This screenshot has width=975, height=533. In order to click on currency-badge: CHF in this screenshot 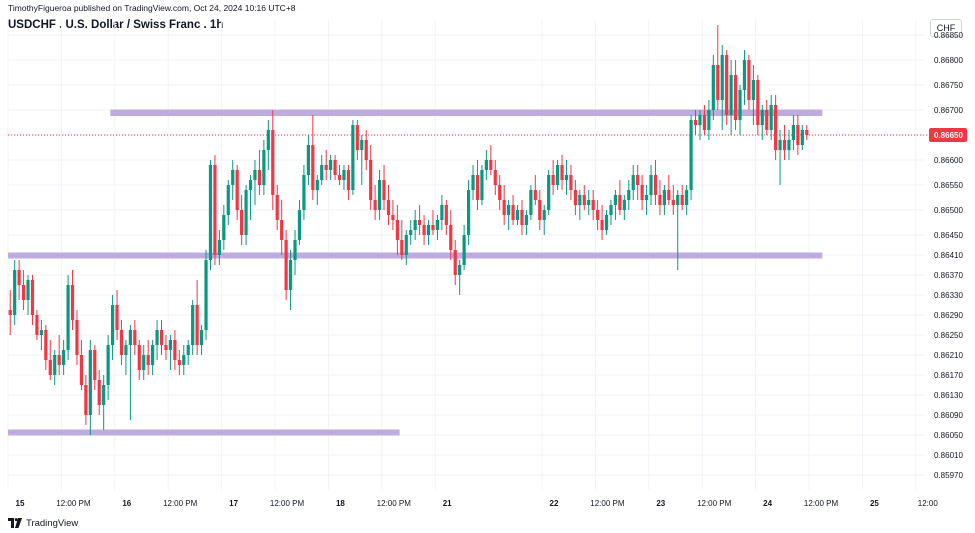, I will do `click(946, 28)`.